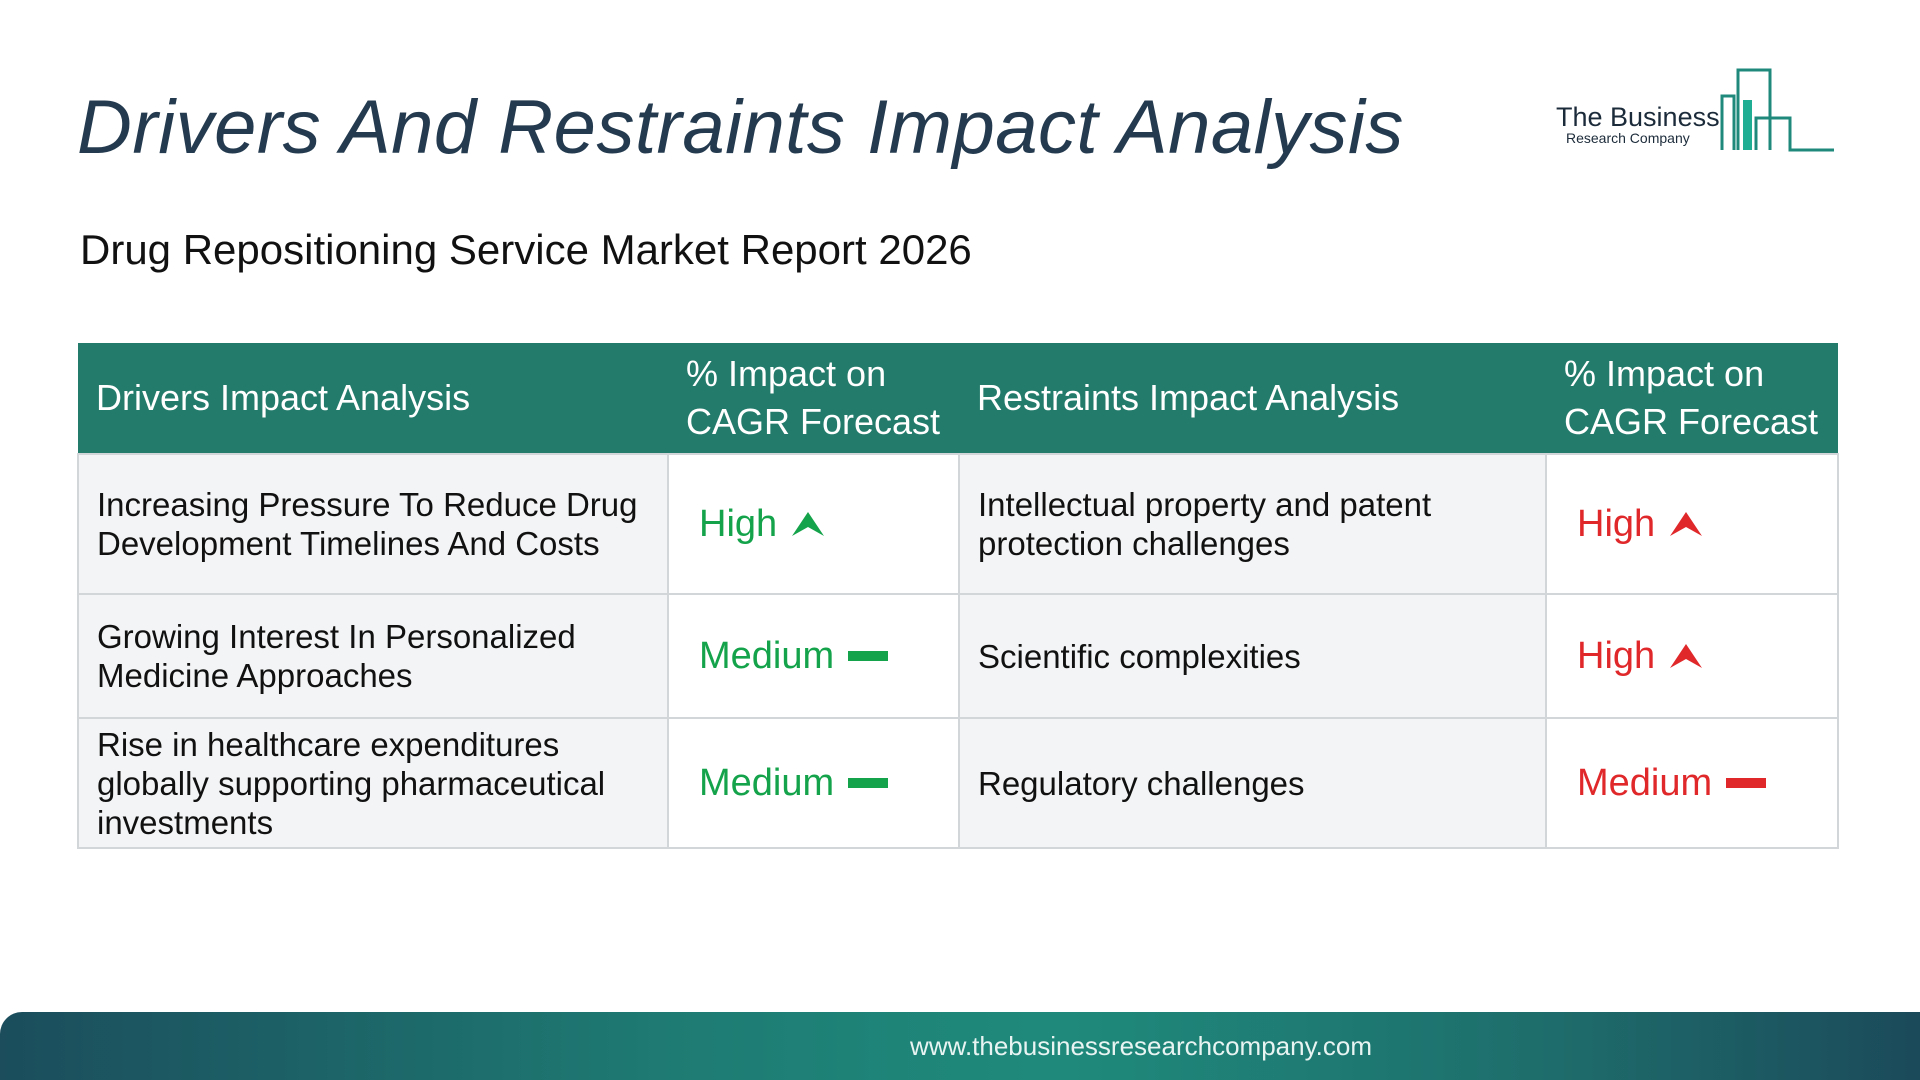  I want to click on driver-impact-cell: High, so click(813, 524).